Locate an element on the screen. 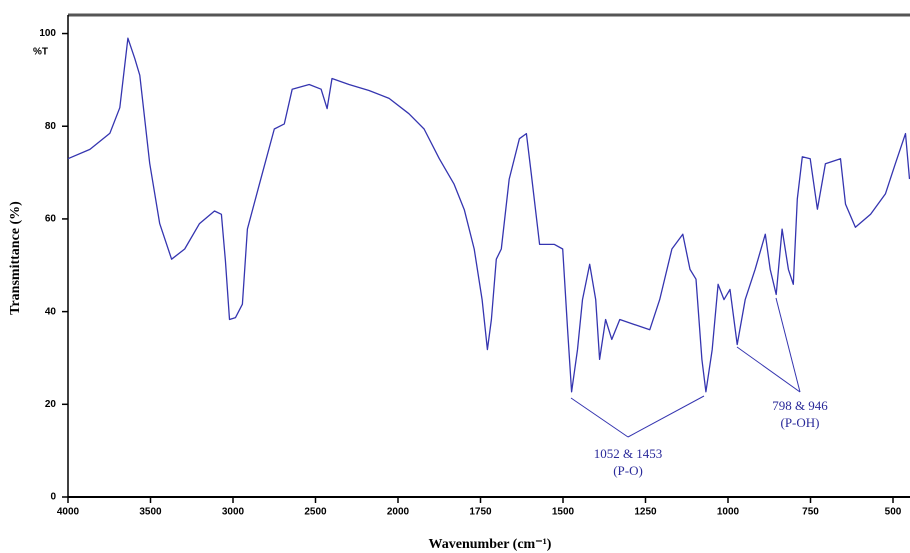 This screenshot has width=910, height=553. annotation: 1052 & 1453 is located at coordinates (628, 453).